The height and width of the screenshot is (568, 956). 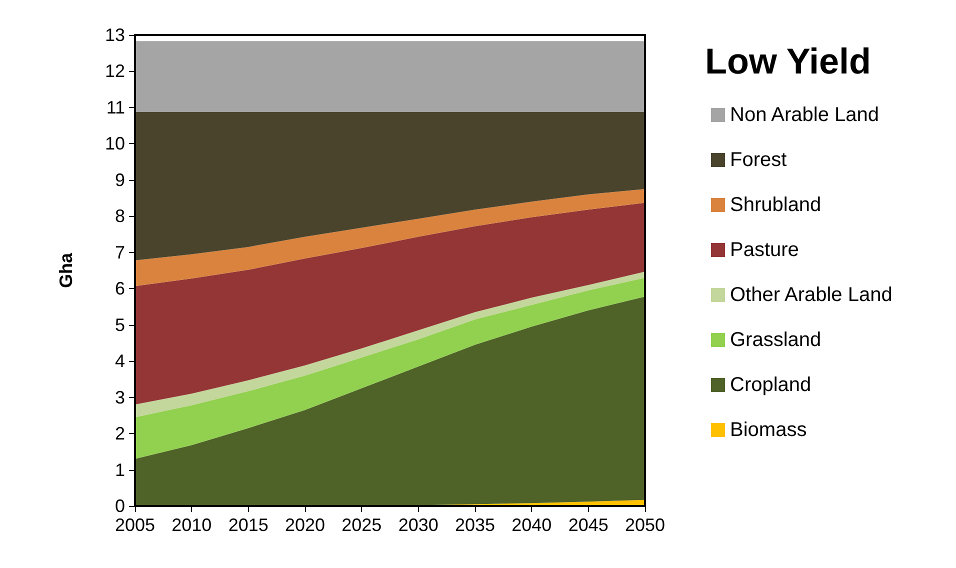 What do you see at coordinates (119, 434) in the screenshot?
I see `y-tick-label: 2` at bounding box center [119, 434].